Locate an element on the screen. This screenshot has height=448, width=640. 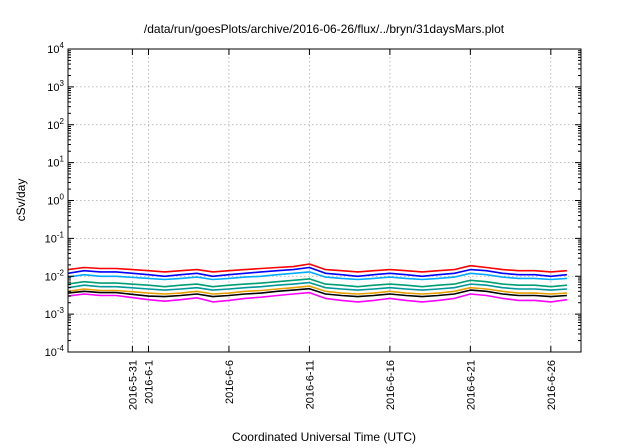
x-tick-label: 2016-6-21 is located at coordinates (471, 385).